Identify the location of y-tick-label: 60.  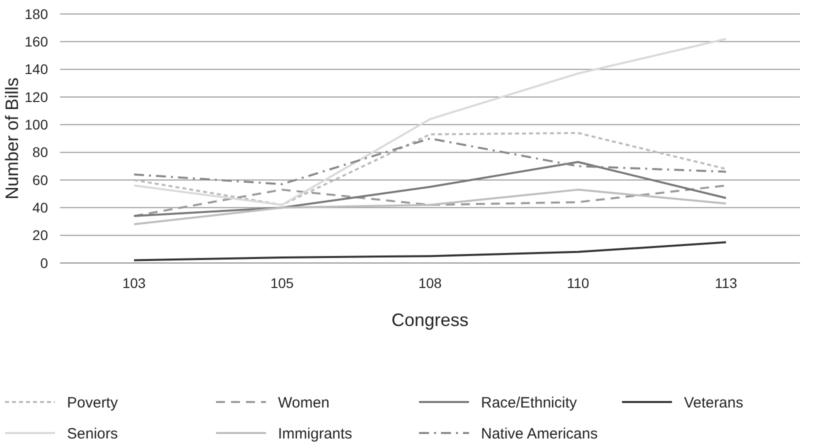
(40, 180).